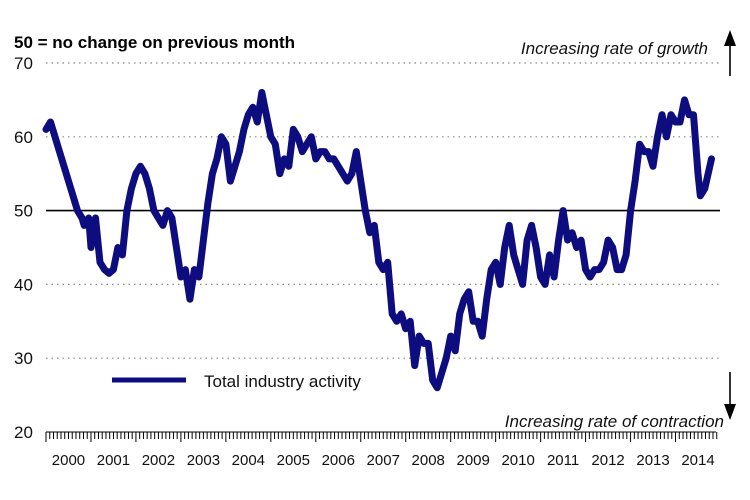  Describe the element at coordinates (614, 421) in the screenshot. I see `annotation-contraction: Increasing rate of contraction` at that location.